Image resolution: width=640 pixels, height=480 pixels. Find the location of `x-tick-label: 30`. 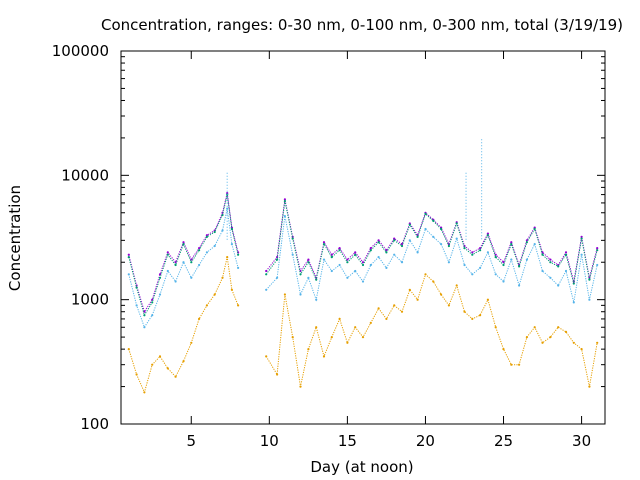

x-tick-label: 30 is located at coordinates (581, 441).